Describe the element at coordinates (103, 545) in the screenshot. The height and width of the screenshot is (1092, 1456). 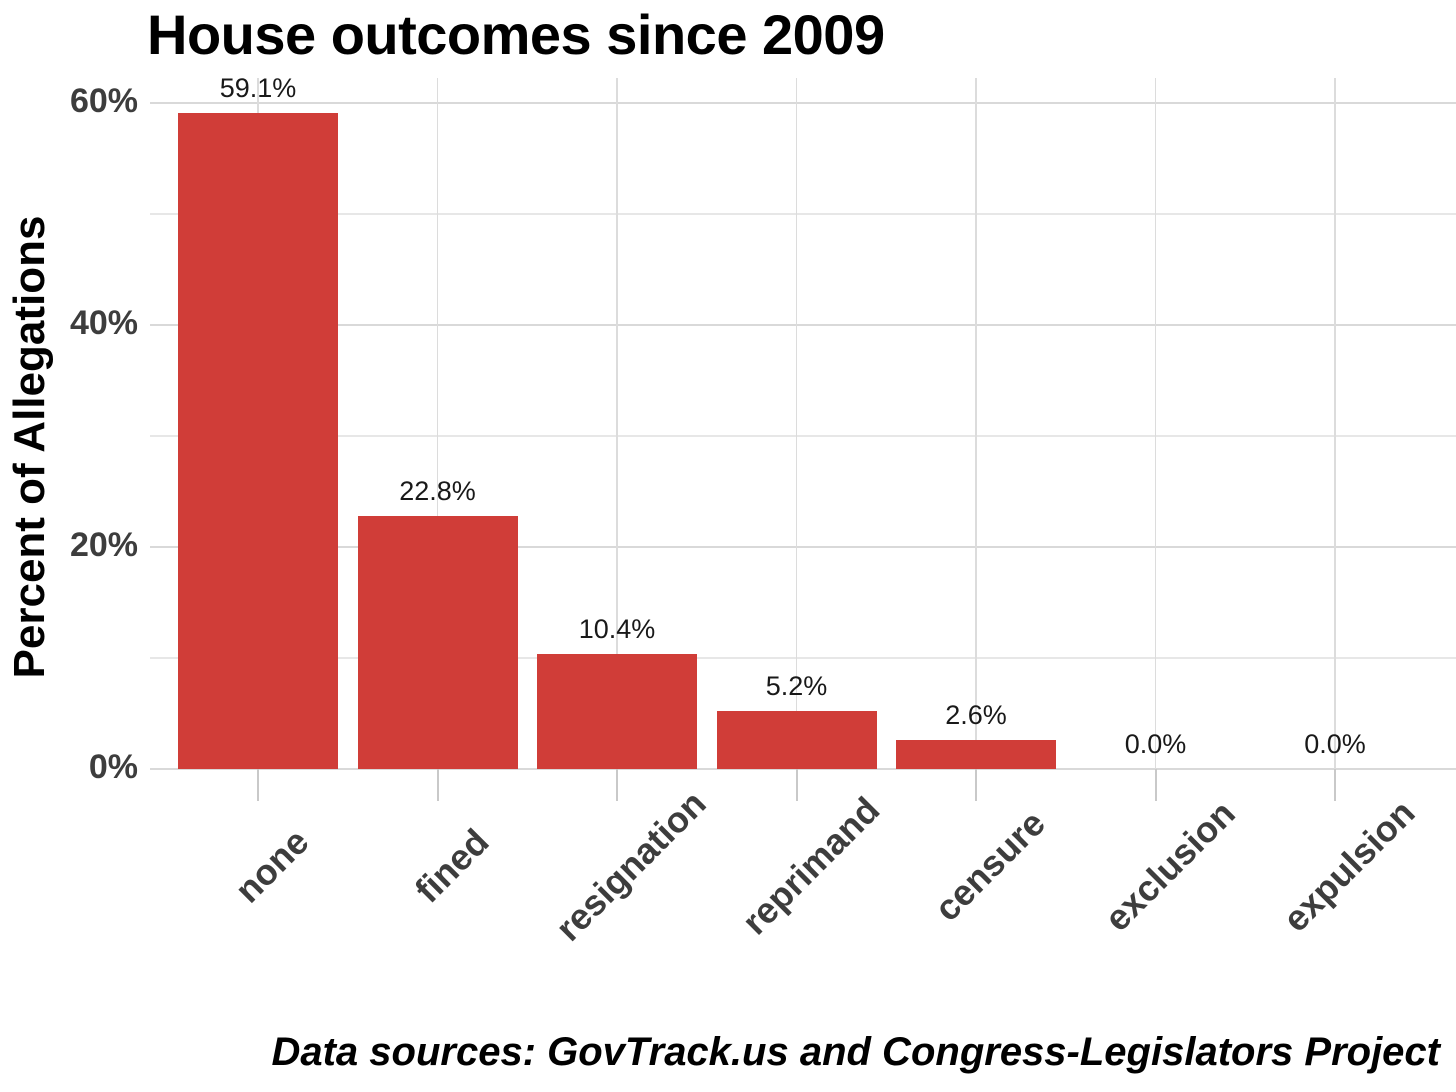
I see `y-tick-label: 20%` at that location.